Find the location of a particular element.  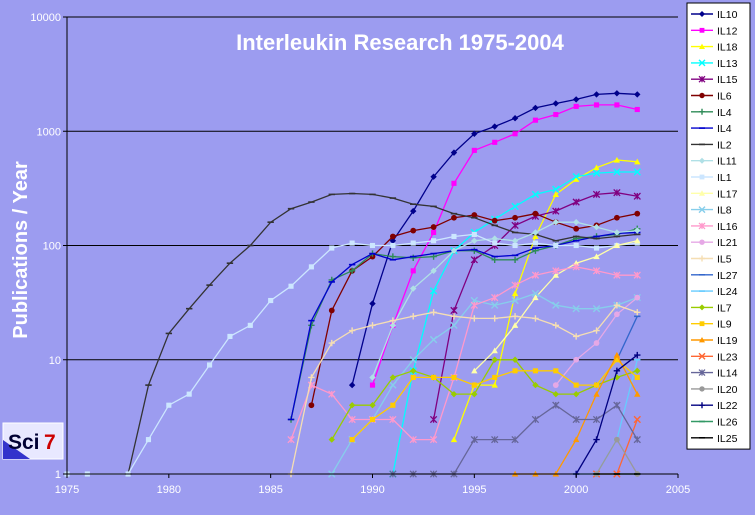

x-tick-label: 1975 is located at coordinates (67, 490).